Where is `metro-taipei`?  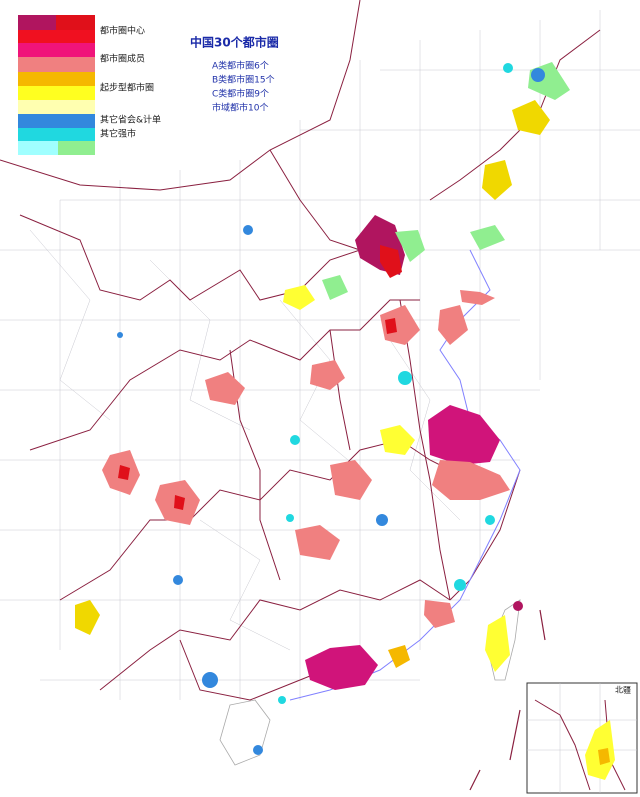
metro-taipei is located at coordinates (518, 606).